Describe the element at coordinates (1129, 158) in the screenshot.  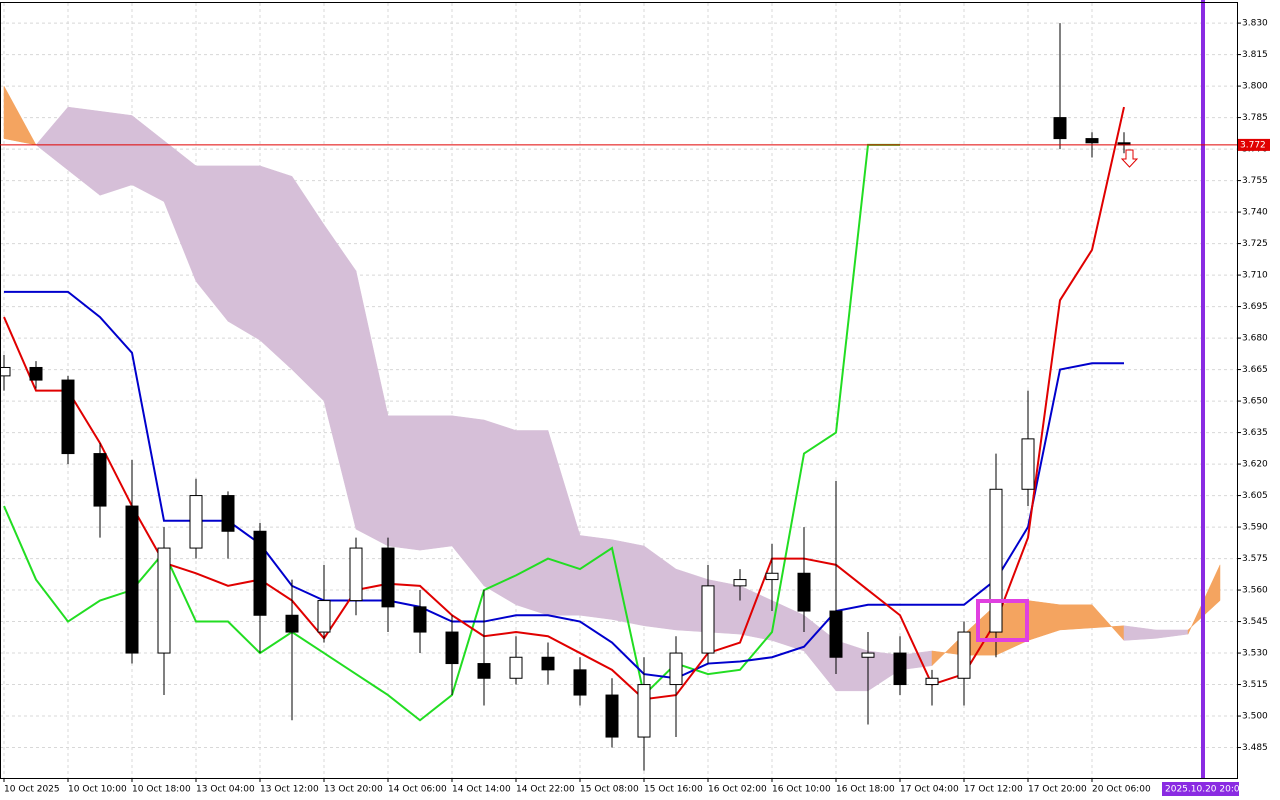
I see `sell-arrow` at that location.